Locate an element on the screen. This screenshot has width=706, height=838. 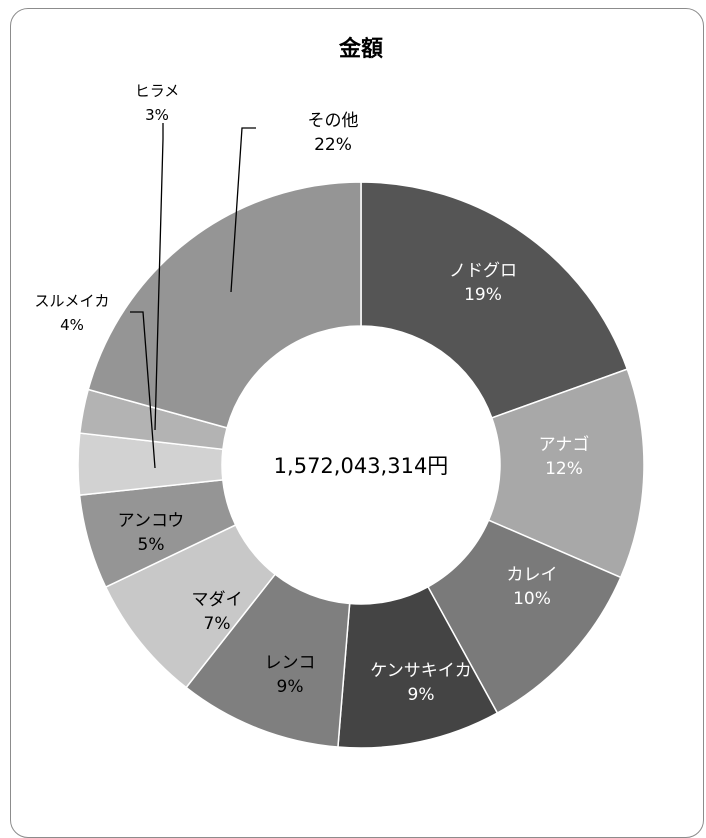
slice-percent-label: 3% is located at coordinates (157, 115).